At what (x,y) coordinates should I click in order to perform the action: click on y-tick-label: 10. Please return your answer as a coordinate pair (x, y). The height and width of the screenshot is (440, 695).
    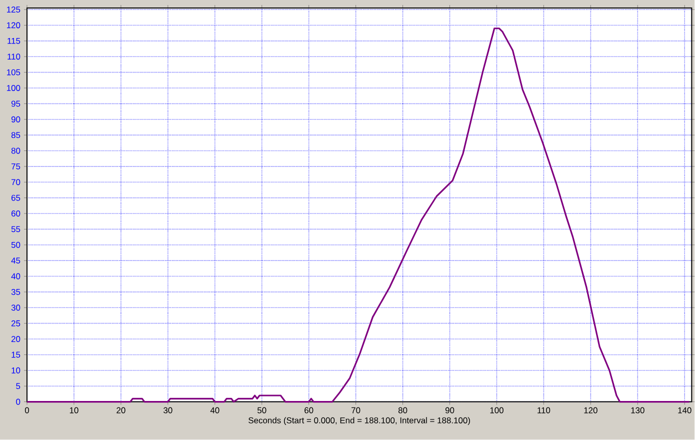
    Looking at the image, I should click on (16, 371).